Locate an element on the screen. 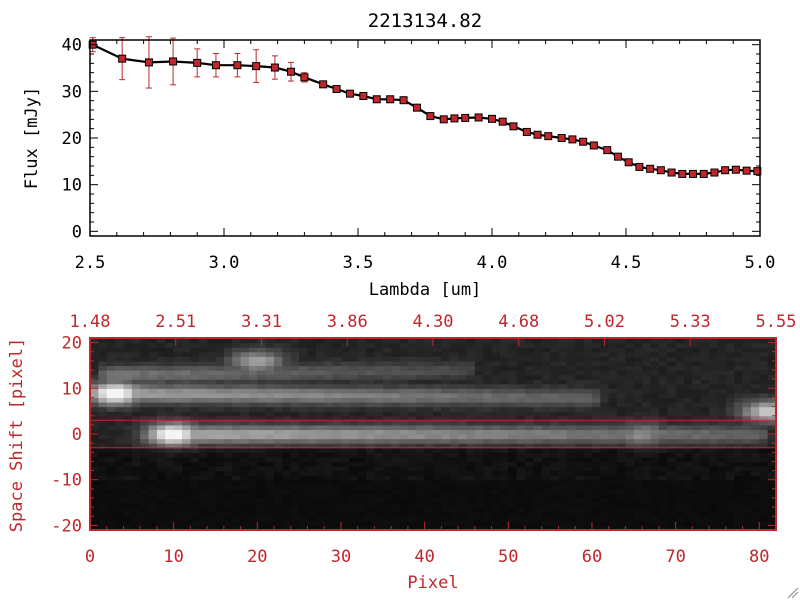 The width and height of the screenshot is (800, 600). extraction-window is located at coordinates (433, 434).